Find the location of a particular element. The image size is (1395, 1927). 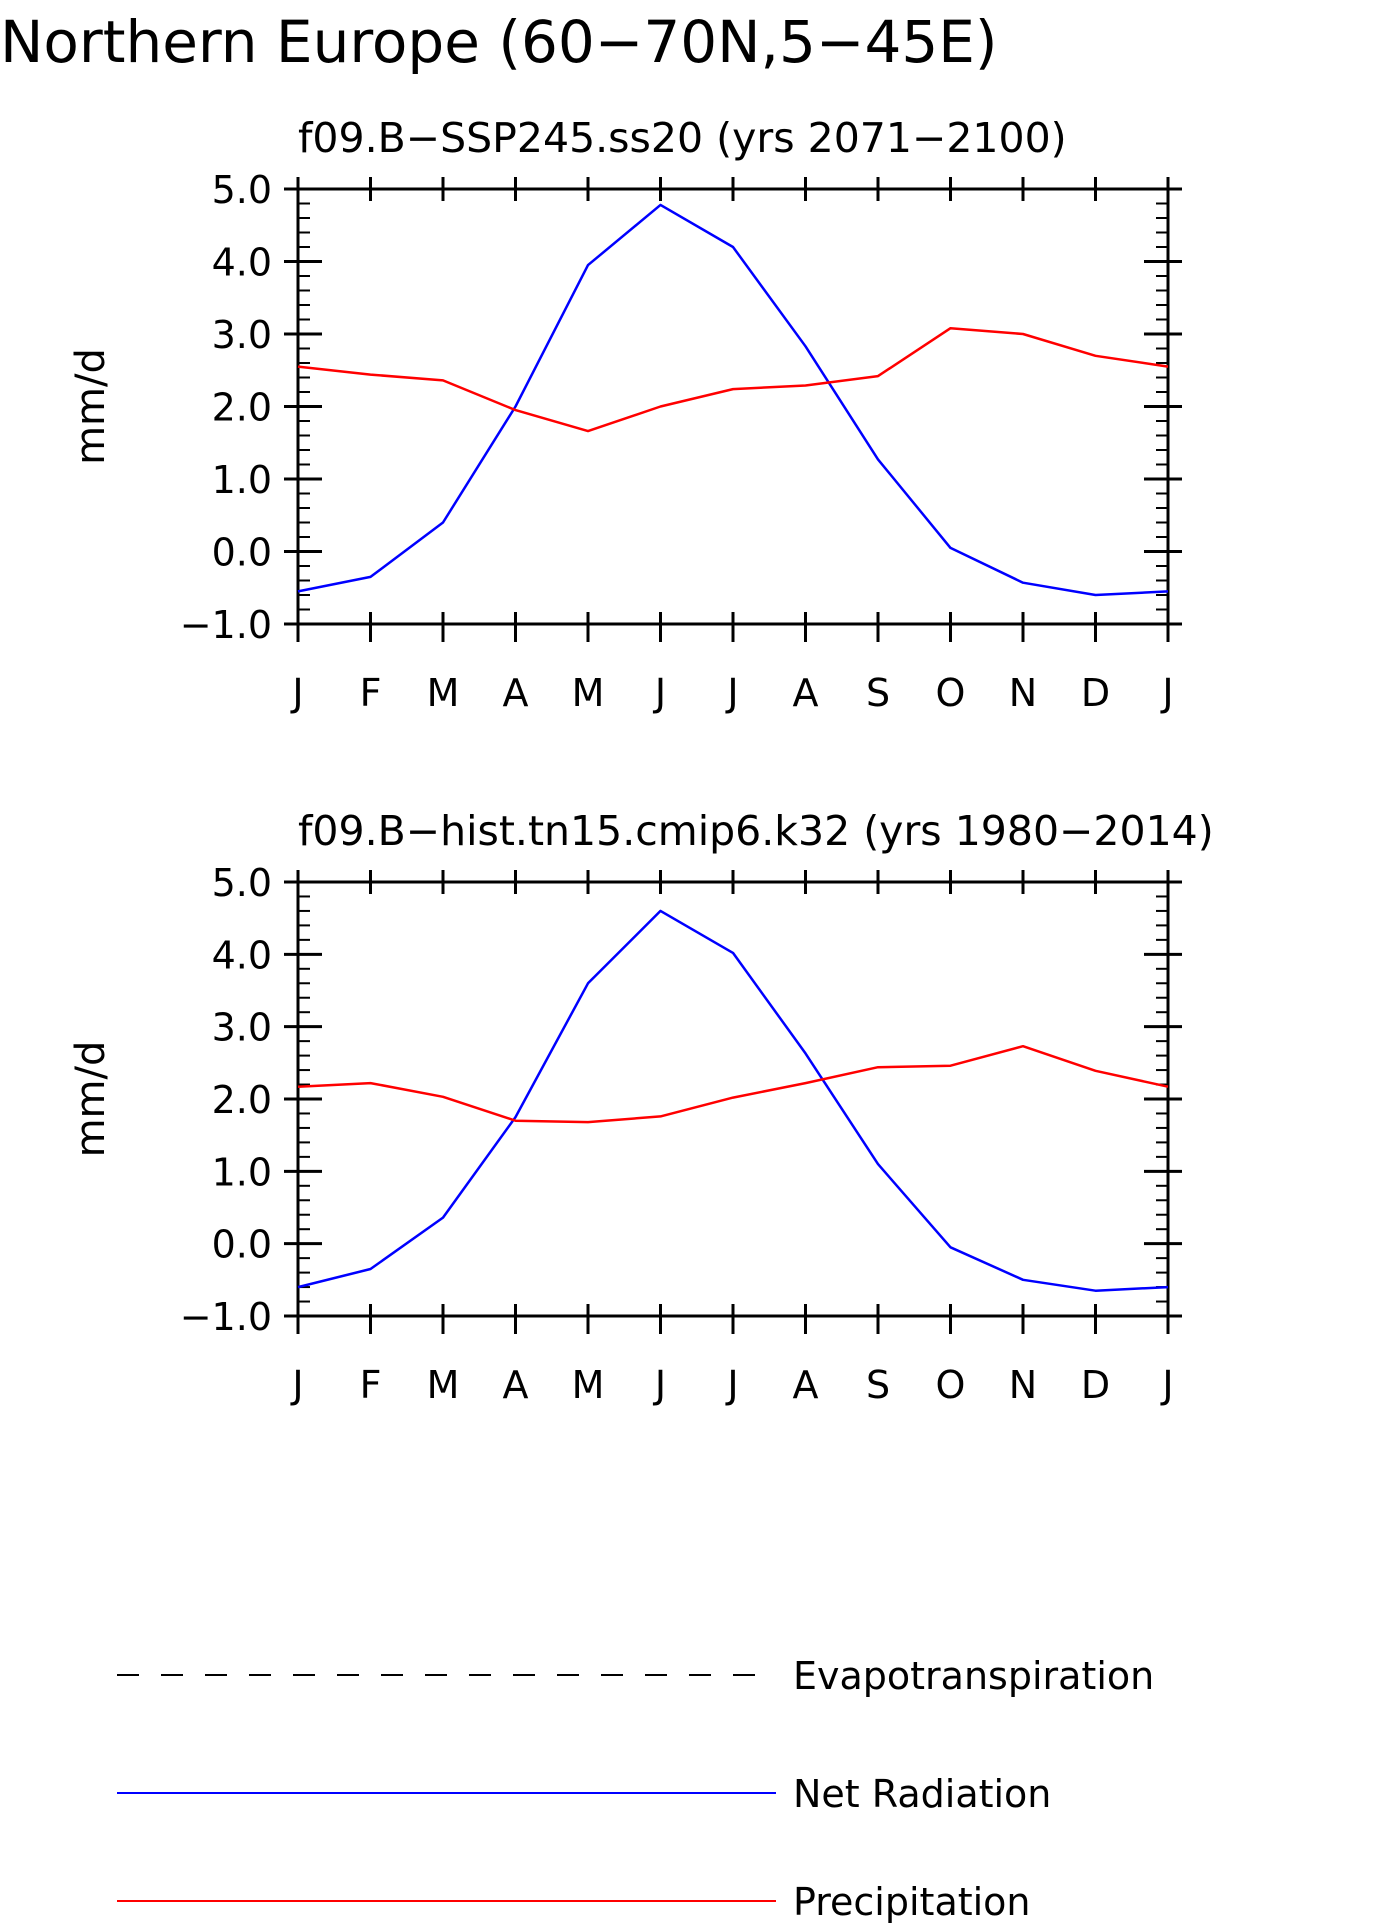

panel-title: f09.B−SSP245.ss20 (yrs 2071−2100) is located at coordinates (682, 138).